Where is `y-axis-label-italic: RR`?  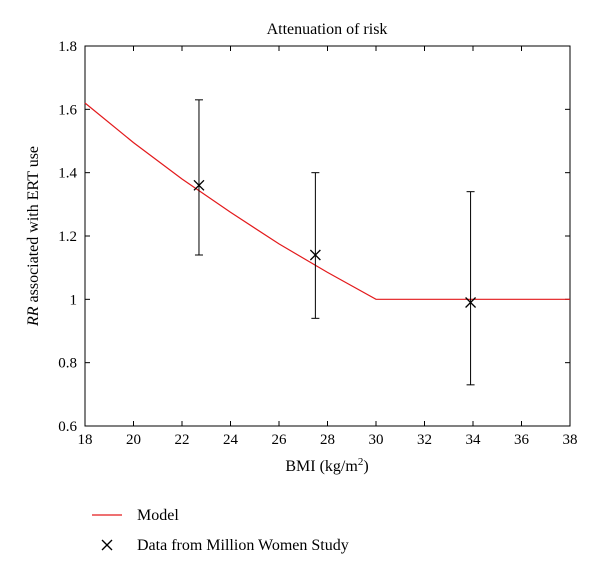 y-axis-label-italic: RR is located at coordinates (33, 316).